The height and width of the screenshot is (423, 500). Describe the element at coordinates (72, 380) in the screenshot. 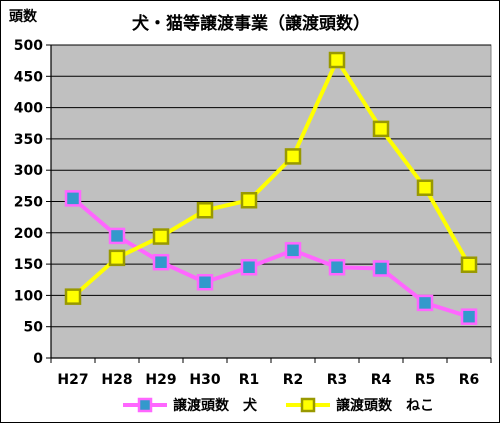

I see `x-tick-label: H27` at that location.